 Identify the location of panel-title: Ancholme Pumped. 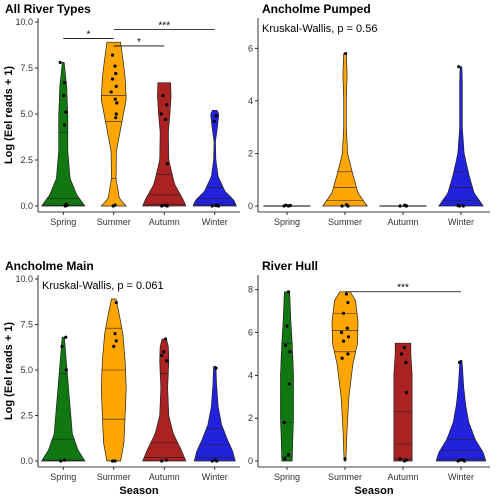
(316, 9).